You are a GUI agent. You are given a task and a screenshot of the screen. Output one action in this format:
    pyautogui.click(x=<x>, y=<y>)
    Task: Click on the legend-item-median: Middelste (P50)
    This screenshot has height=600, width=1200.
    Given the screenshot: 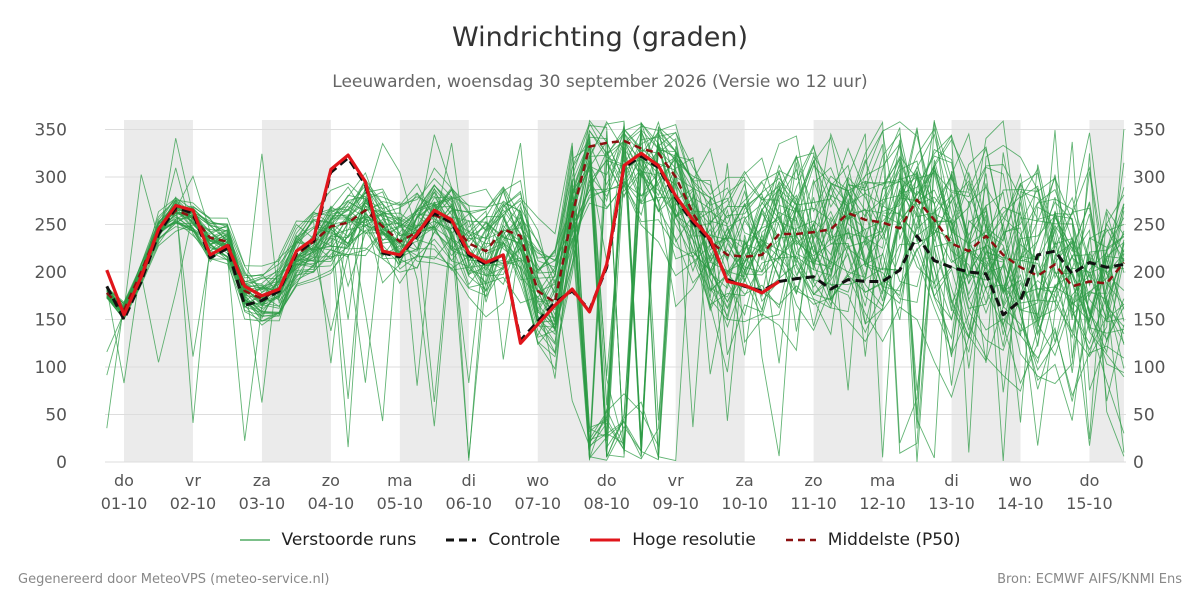 What is the action you would take?
    pyautogui.click(x=873, y=540)
    